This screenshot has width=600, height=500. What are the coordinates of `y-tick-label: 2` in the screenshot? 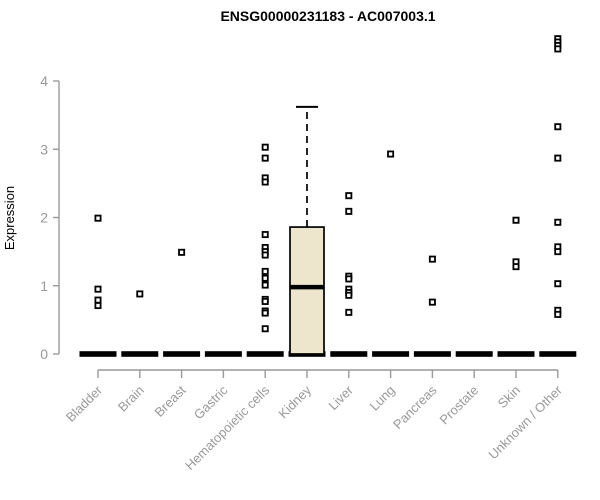 It's located at (44, 218).